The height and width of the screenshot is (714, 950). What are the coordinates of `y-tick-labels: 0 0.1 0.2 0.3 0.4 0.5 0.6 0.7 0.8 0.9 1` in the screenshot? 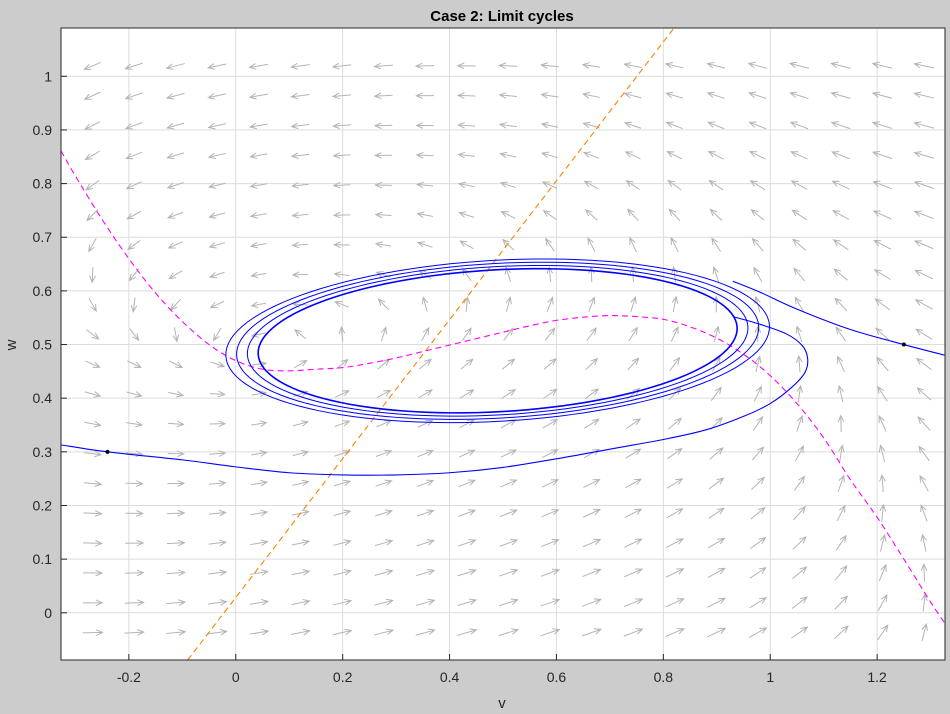 It's located at (50, 344).